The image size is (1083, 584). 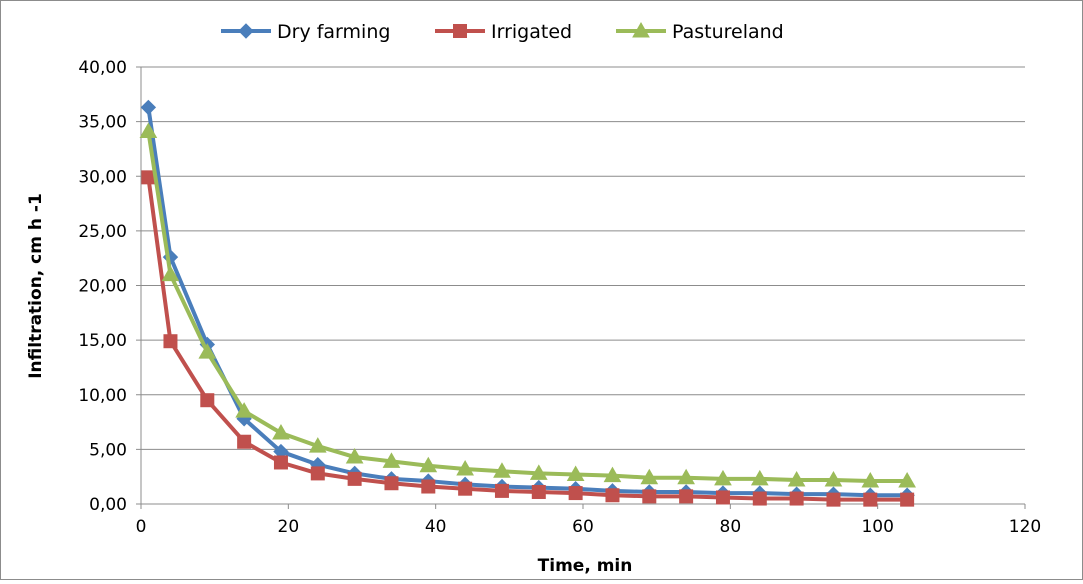 What do you see at coordinates (108, 450) in the screenshot?
I see `y-tick-label: 5,00` at bounding box center [108, 450].